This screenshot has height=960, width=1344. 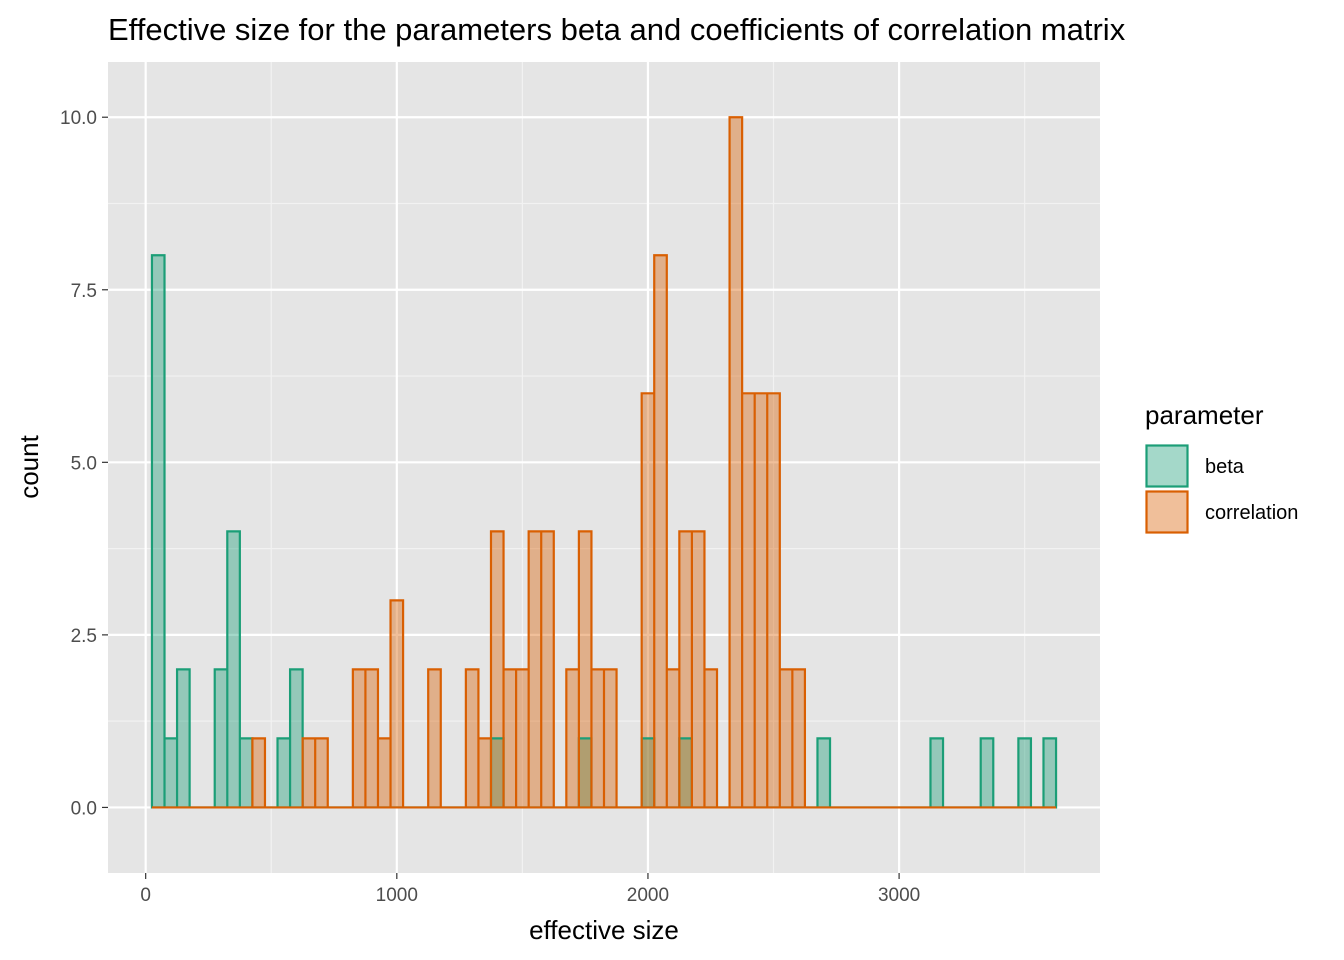 What do you see at coordinates (604, 930) in the screenshot?
I see `x-axis-title: effective size` at bounding box center [604, 930].